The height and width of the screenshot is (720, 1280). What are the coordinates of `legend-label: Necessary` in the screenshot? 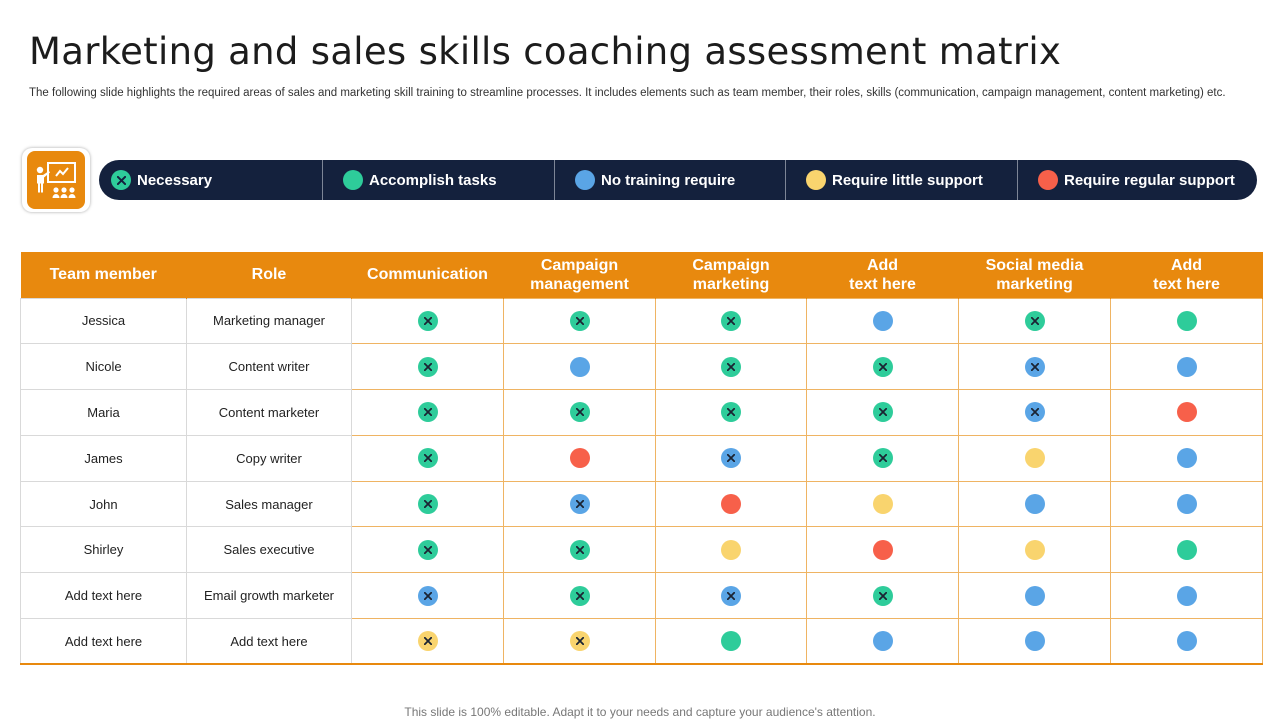 It's located at (175, 180).